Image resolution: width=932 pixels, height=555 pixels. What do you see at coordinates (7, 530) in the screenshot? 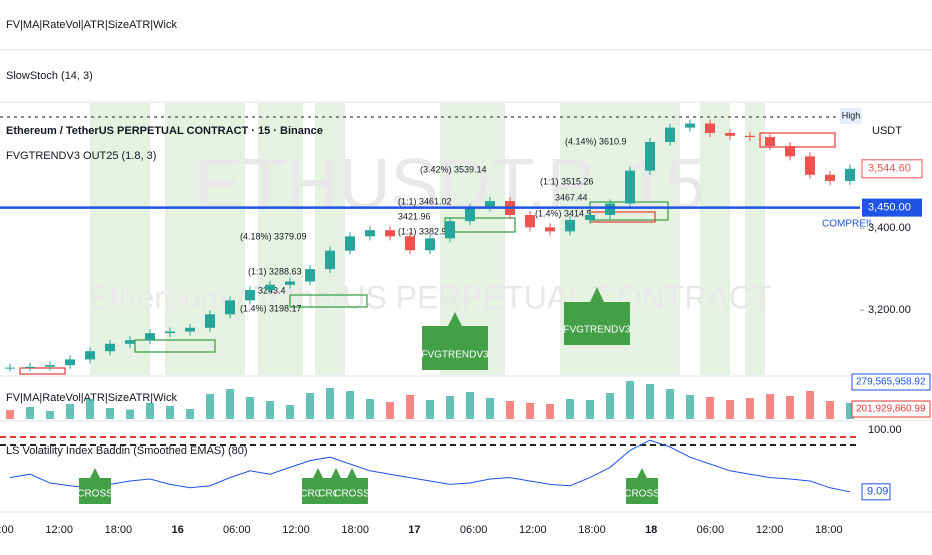
I see `x-tick-label: 00:00` at bounding box center [7, 530].